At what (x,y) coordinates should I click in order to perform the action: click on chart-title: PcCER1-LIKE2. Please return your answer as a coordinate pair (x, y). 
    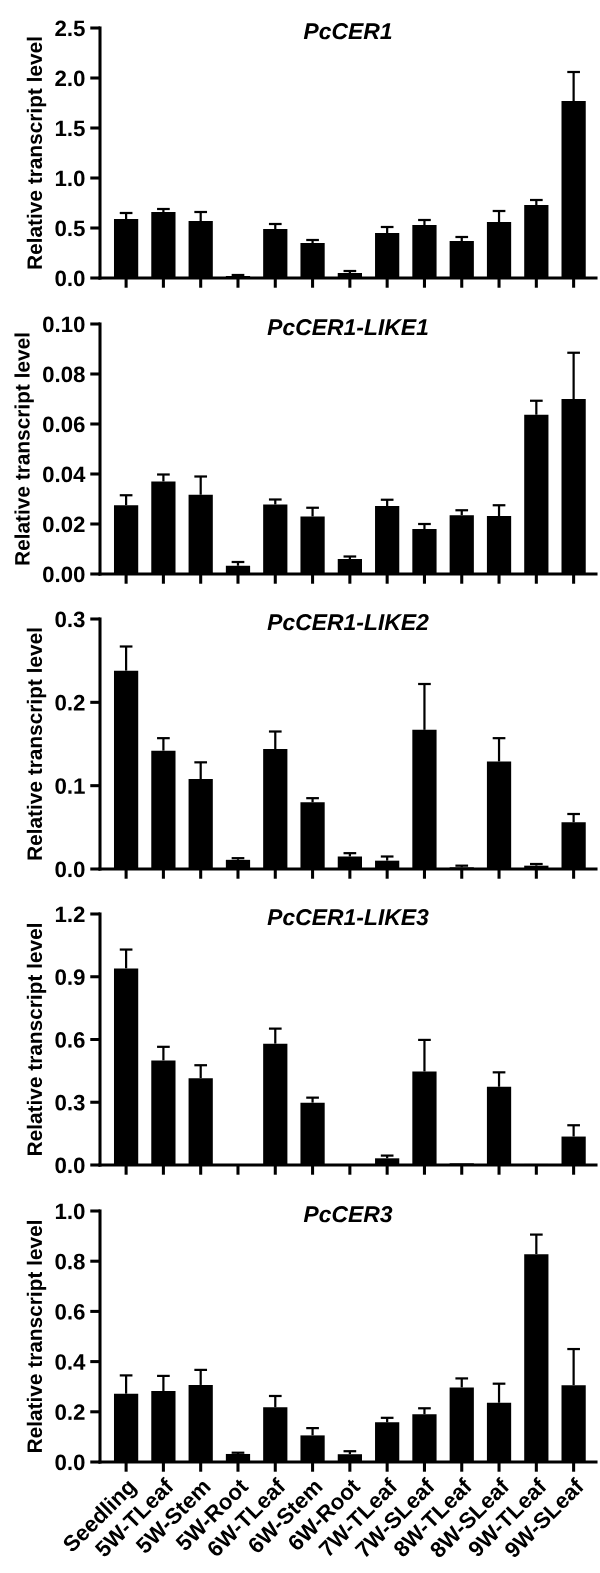
    Looking at the image, I should click on (348, 622).